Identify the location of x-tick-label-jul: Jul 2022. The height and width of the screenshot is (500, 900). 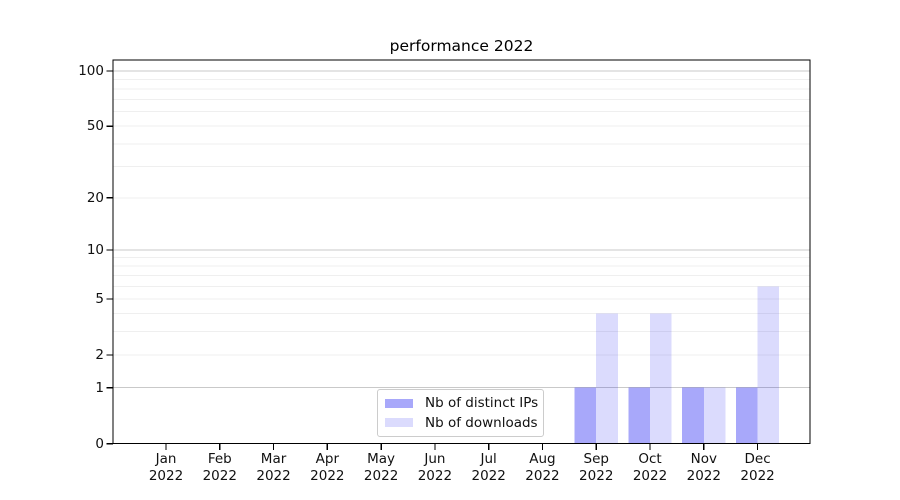
(489, 468).